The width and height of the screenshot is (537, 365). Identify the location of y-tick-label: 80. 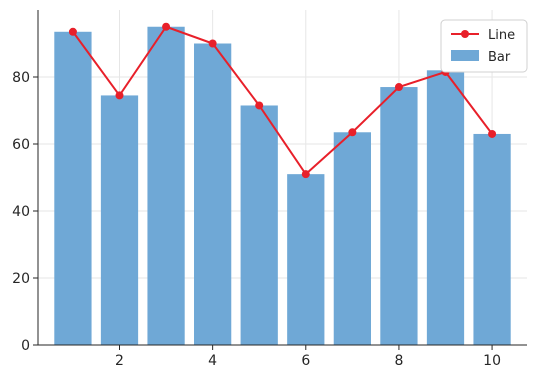
(21, 78).